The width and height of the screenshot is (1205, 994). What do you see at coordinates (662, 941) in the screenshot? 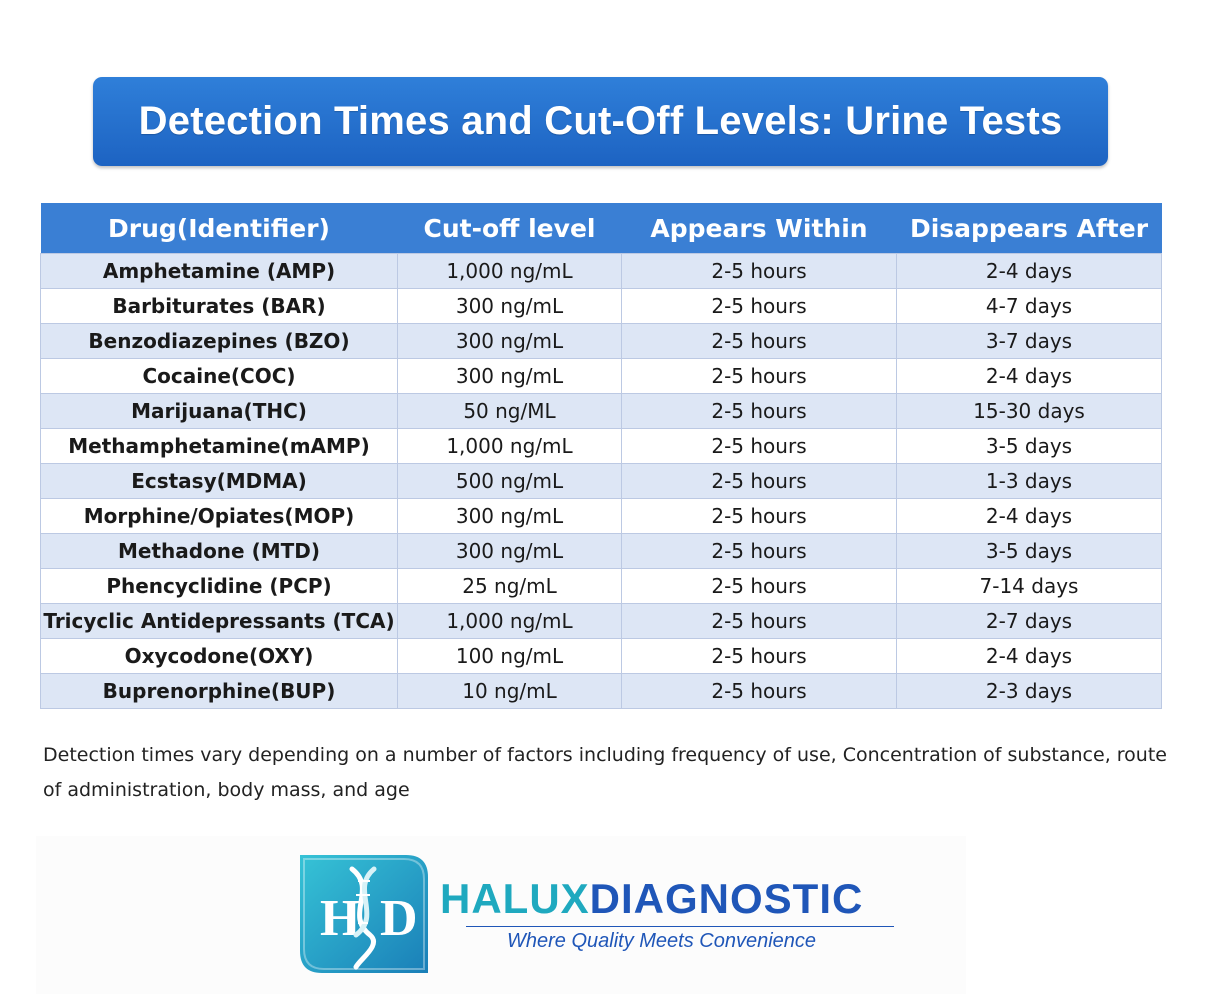
I see `brand-tagline: Where Quality Meets Convenience` at bounding box center [662, 941].